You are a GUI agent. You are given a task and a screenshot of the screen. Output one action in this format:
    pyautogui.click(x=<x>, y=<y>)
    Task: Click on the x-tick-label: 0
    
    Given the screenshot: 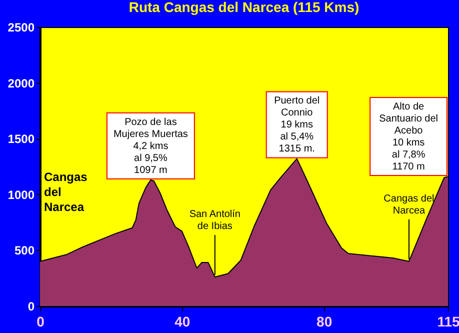 What is the action you would take?
    pyautogui.click(x=40, y=322)
    